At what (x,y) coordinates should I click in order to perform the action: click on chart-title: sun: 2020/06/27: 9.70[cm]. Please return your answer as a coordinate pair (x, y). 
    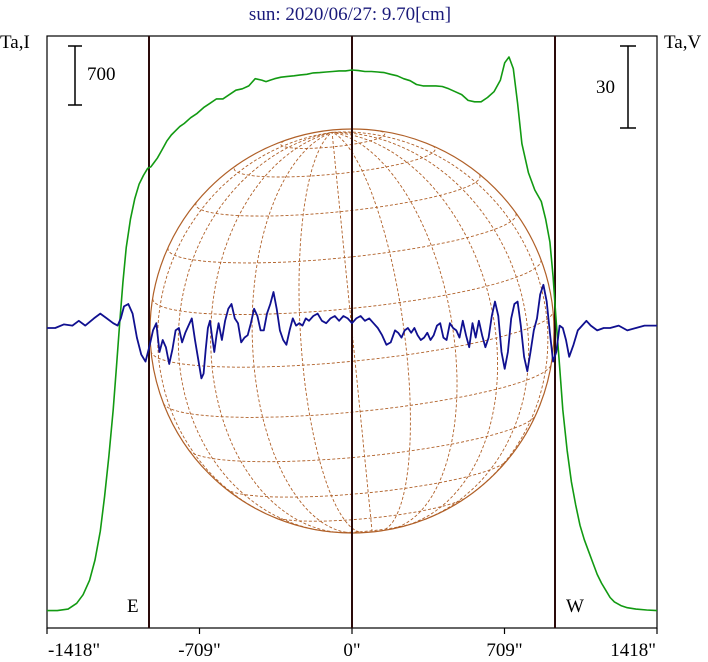
    Looking at the image, I should click on (350, 14).